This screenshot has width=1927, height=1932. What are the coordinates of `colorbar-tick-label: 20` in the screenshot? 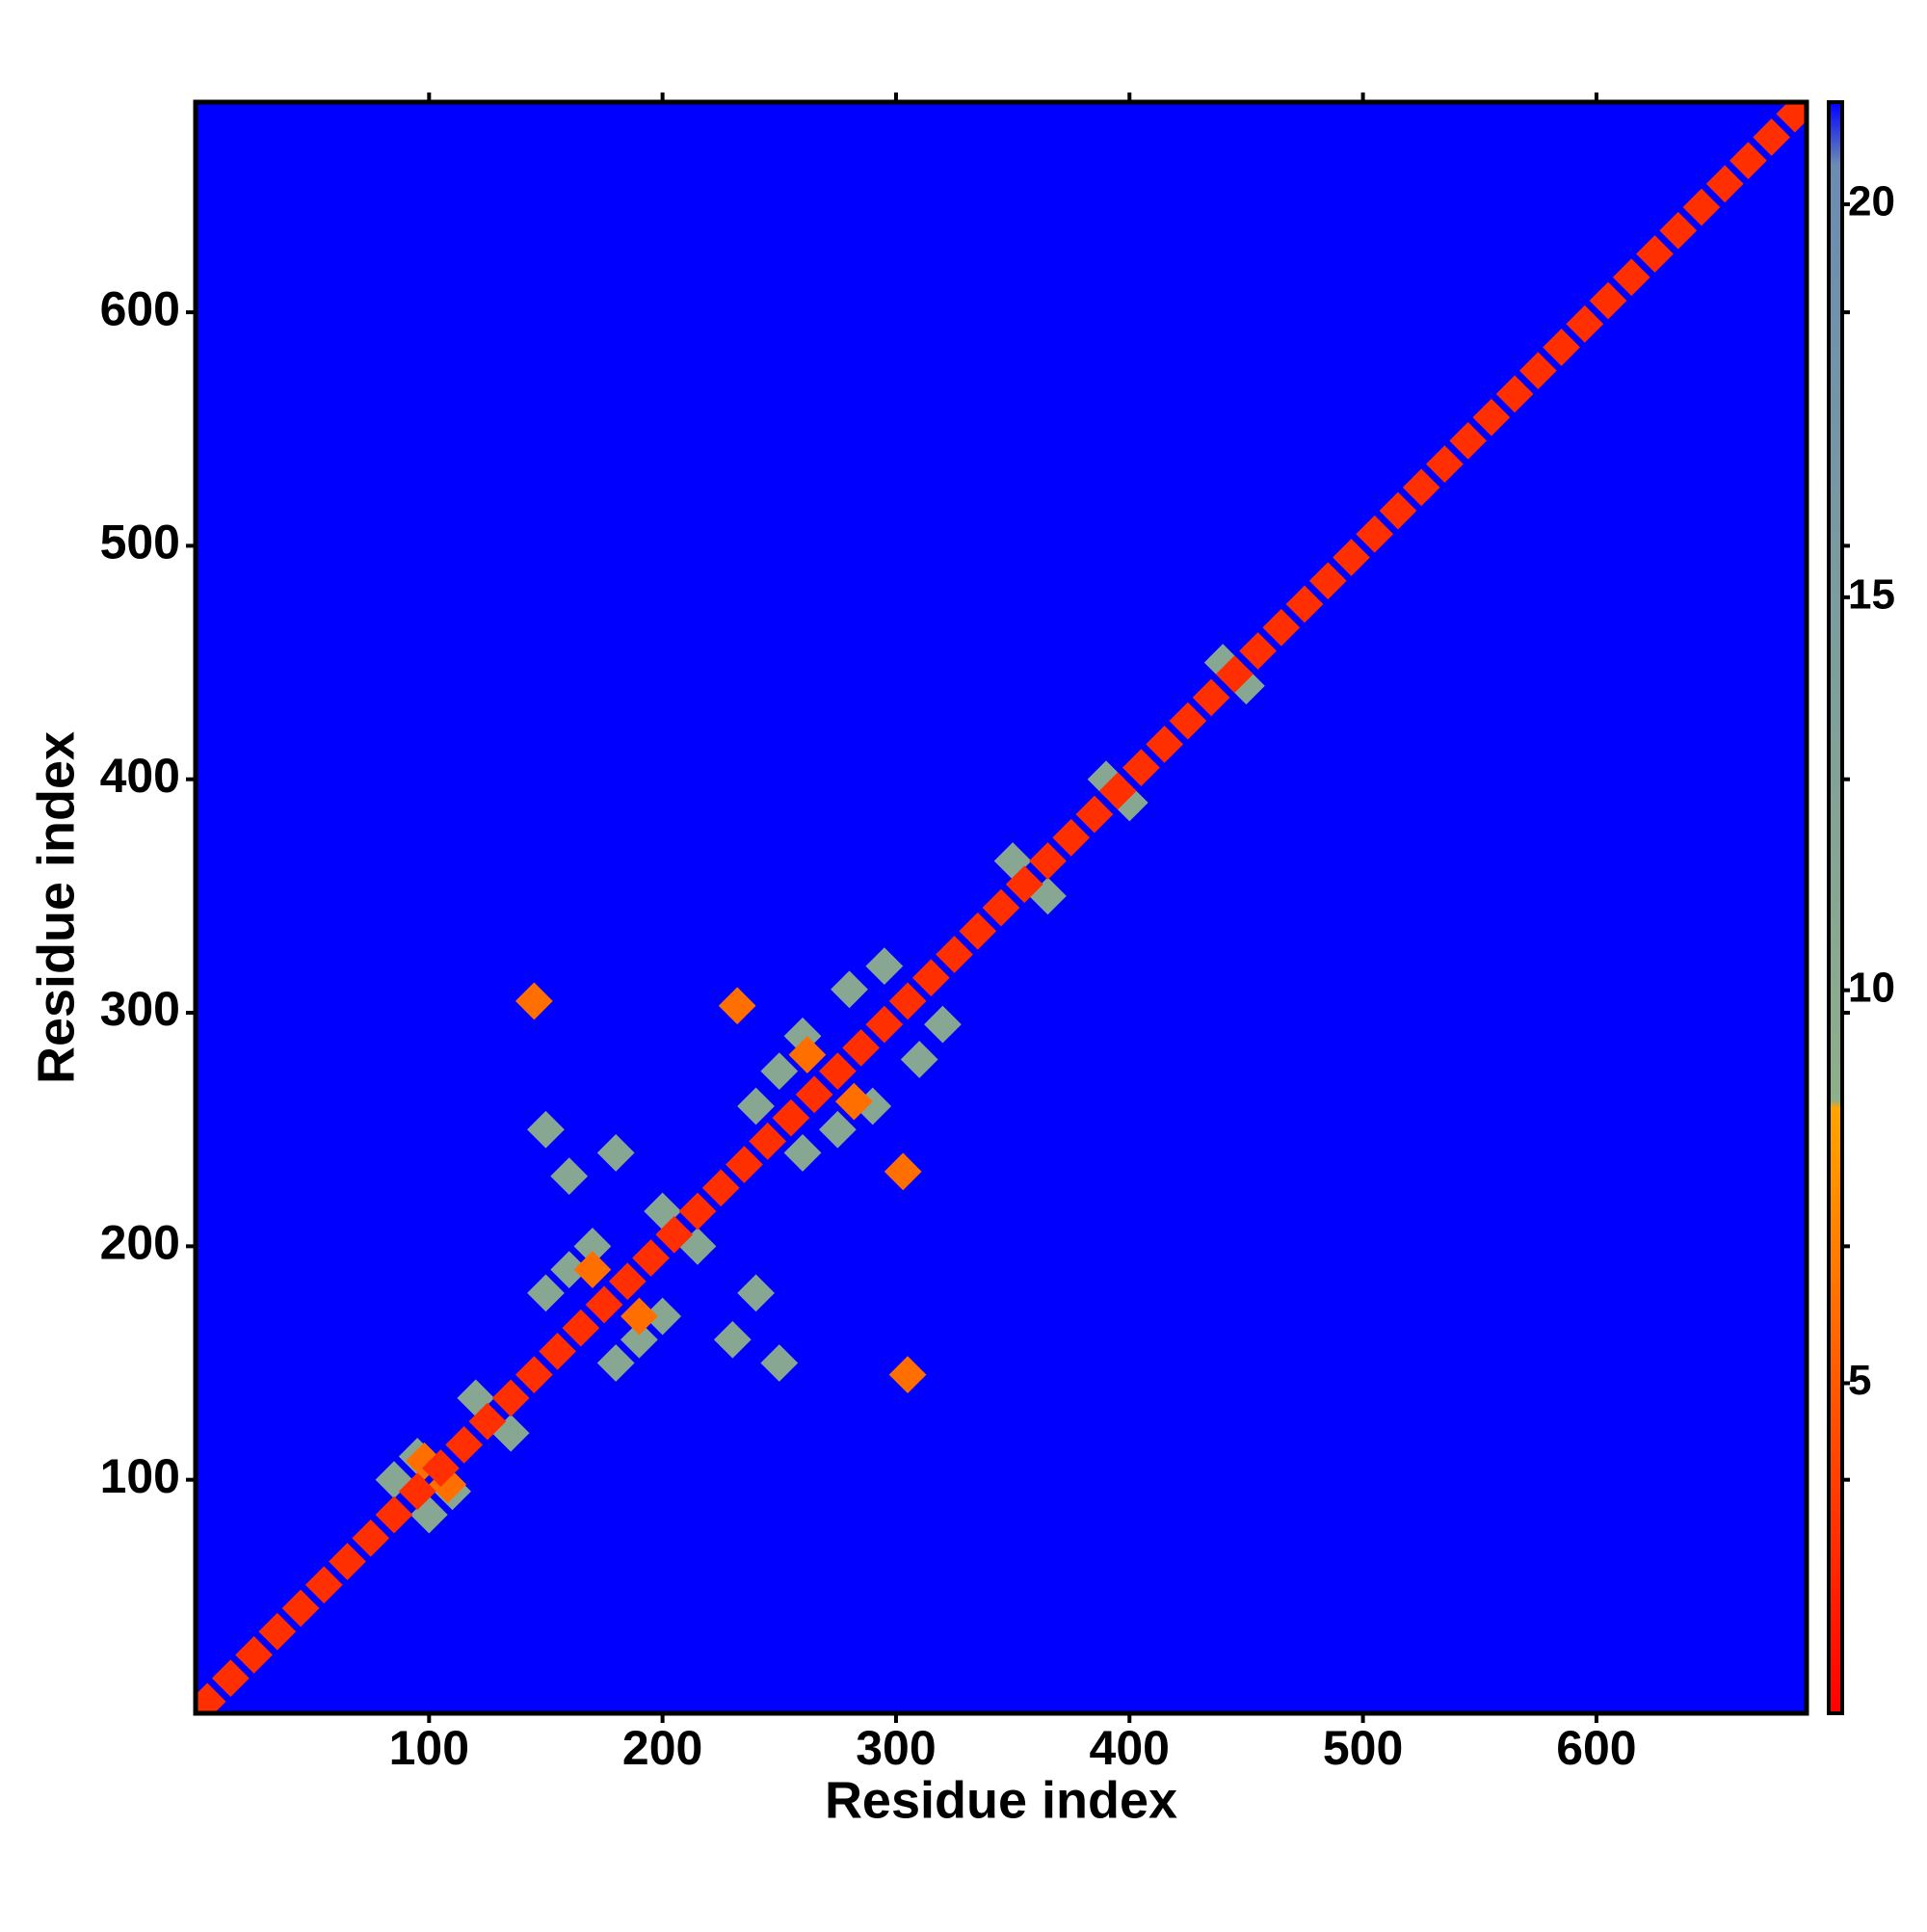 It's located at (1871, 201).